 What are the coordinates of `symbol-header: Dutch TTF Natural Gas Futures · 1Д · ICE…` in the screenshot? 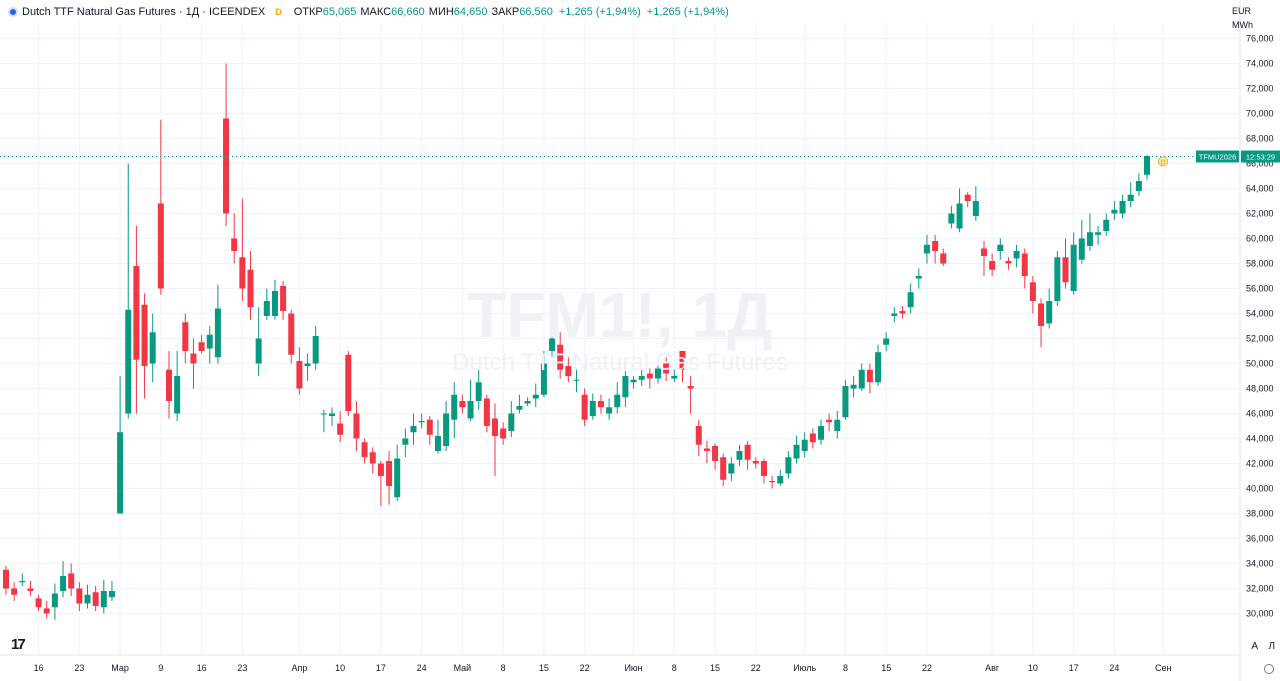 It's located at (368, 12).